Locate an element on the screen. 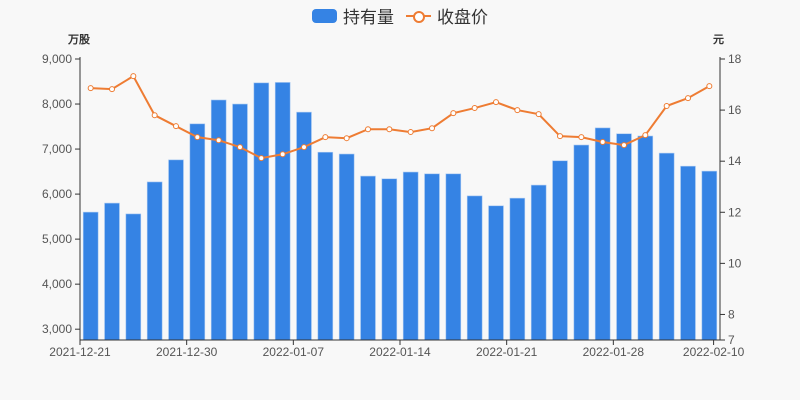 Image resolution: width=800 pixels, height=400 pixels. x-axis-tick: 2022-01-14 is located at coordinates (400, 352).